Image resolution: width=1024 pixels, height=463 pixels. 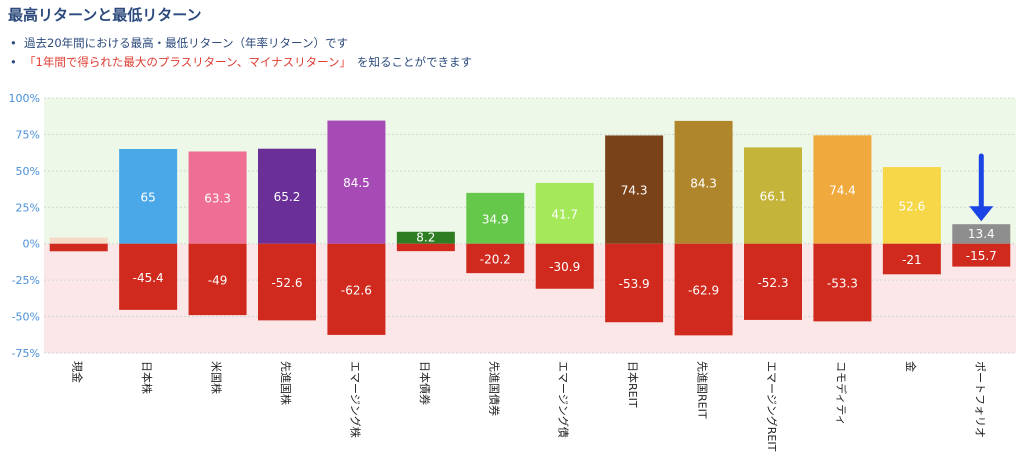 I want to click on bar-negative-label: -53.3, so click(x=842, y=284).